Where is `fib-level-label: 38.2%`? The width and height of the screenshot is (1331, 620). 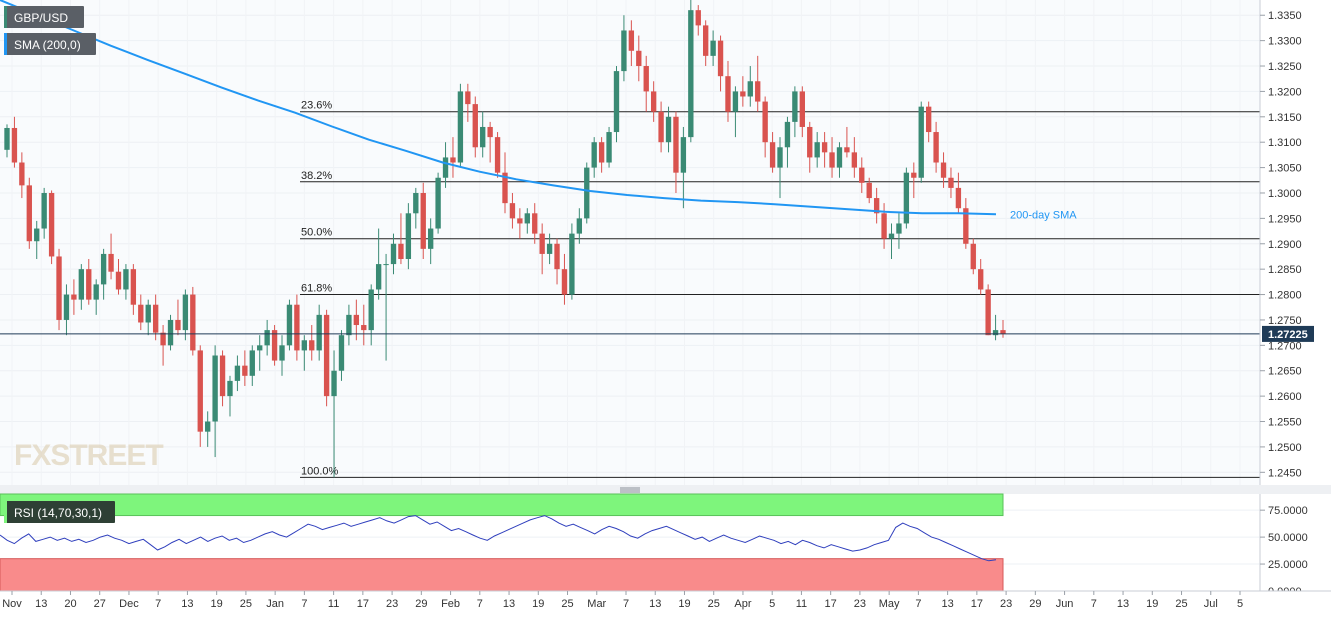 fib-level-label: 38.2% is located at coordinates (316, 176).